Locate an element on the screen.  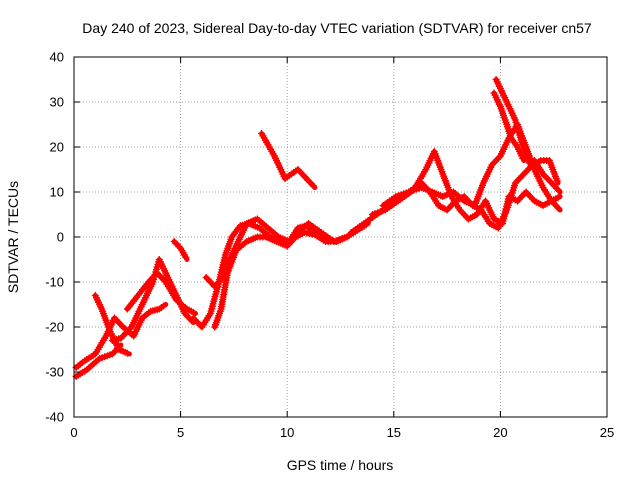
x-tick-label: 5 is located at coordinates (180, 432).